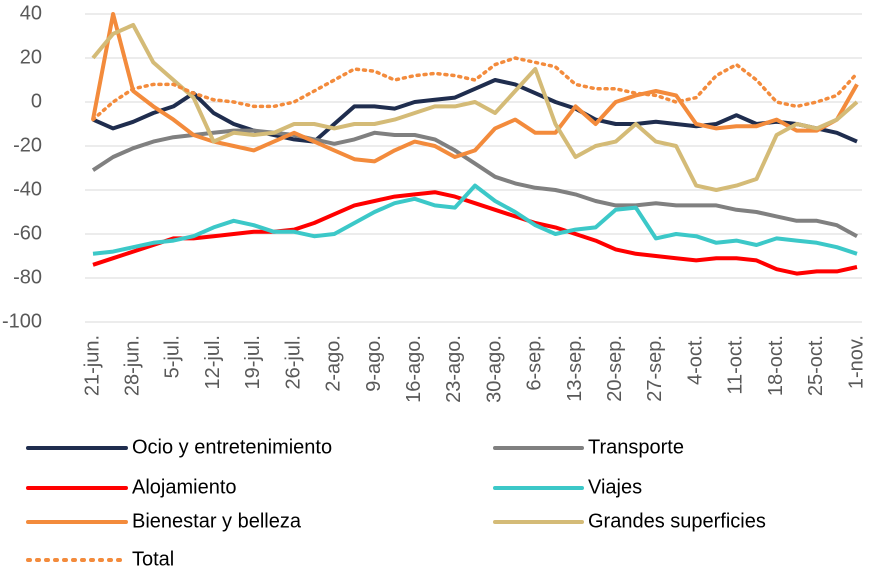 The width and height of the screenshot is (875, 578). I want to click on x-tick-label: 2-ago., so click(334, 363).